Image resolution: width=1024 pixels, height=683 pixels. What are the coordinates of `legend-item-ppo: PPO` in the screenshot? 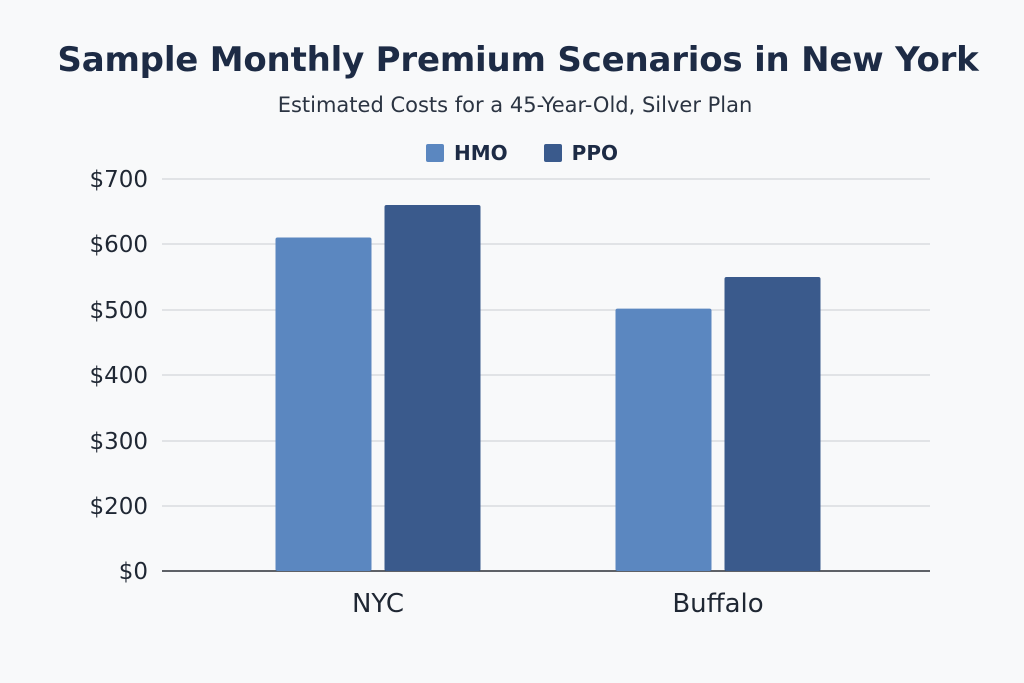 It's located at (580, 153).